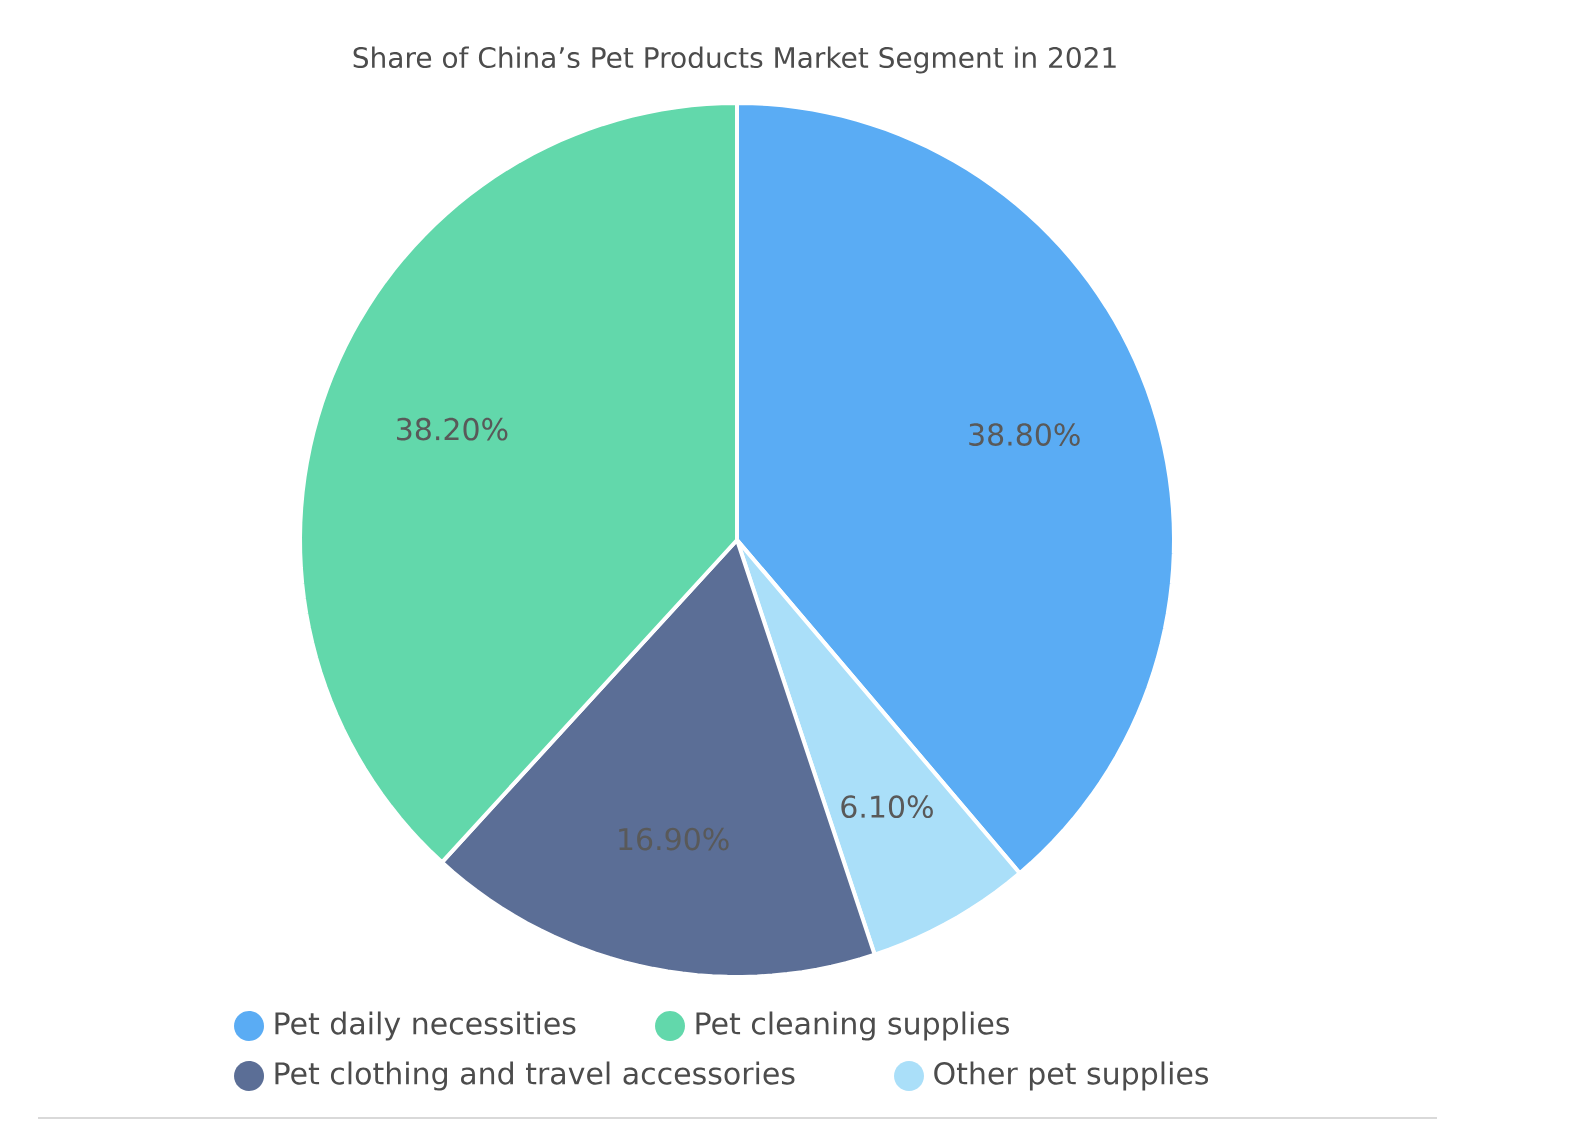 The image size is (1571, 1126). I want to click on data-label: 16.90%, so click(674, 839).